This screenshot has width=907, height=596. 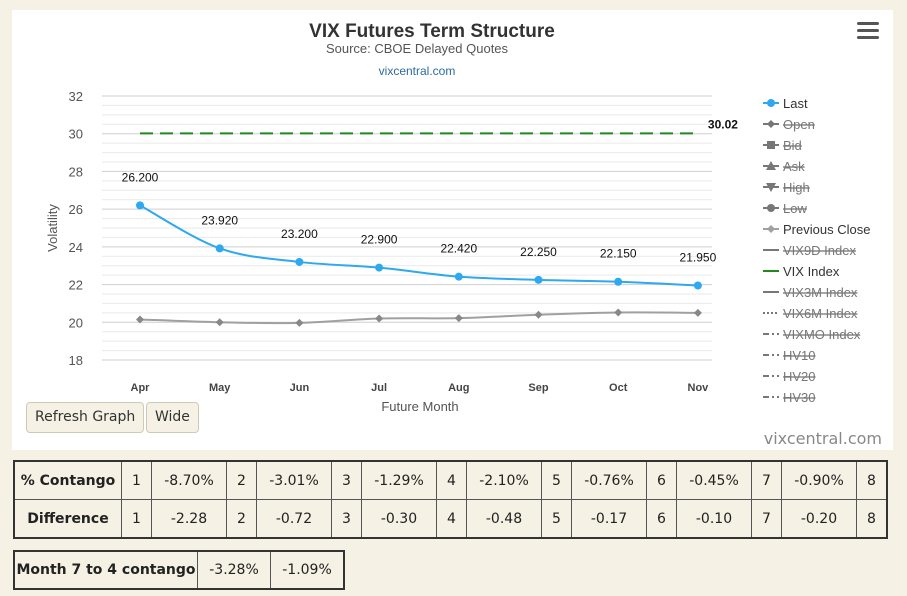 What do you see at coordinates (799, 397) in the screenshot?
I see `legend-item-hv30: HV30` at bounding box center [799, 397].